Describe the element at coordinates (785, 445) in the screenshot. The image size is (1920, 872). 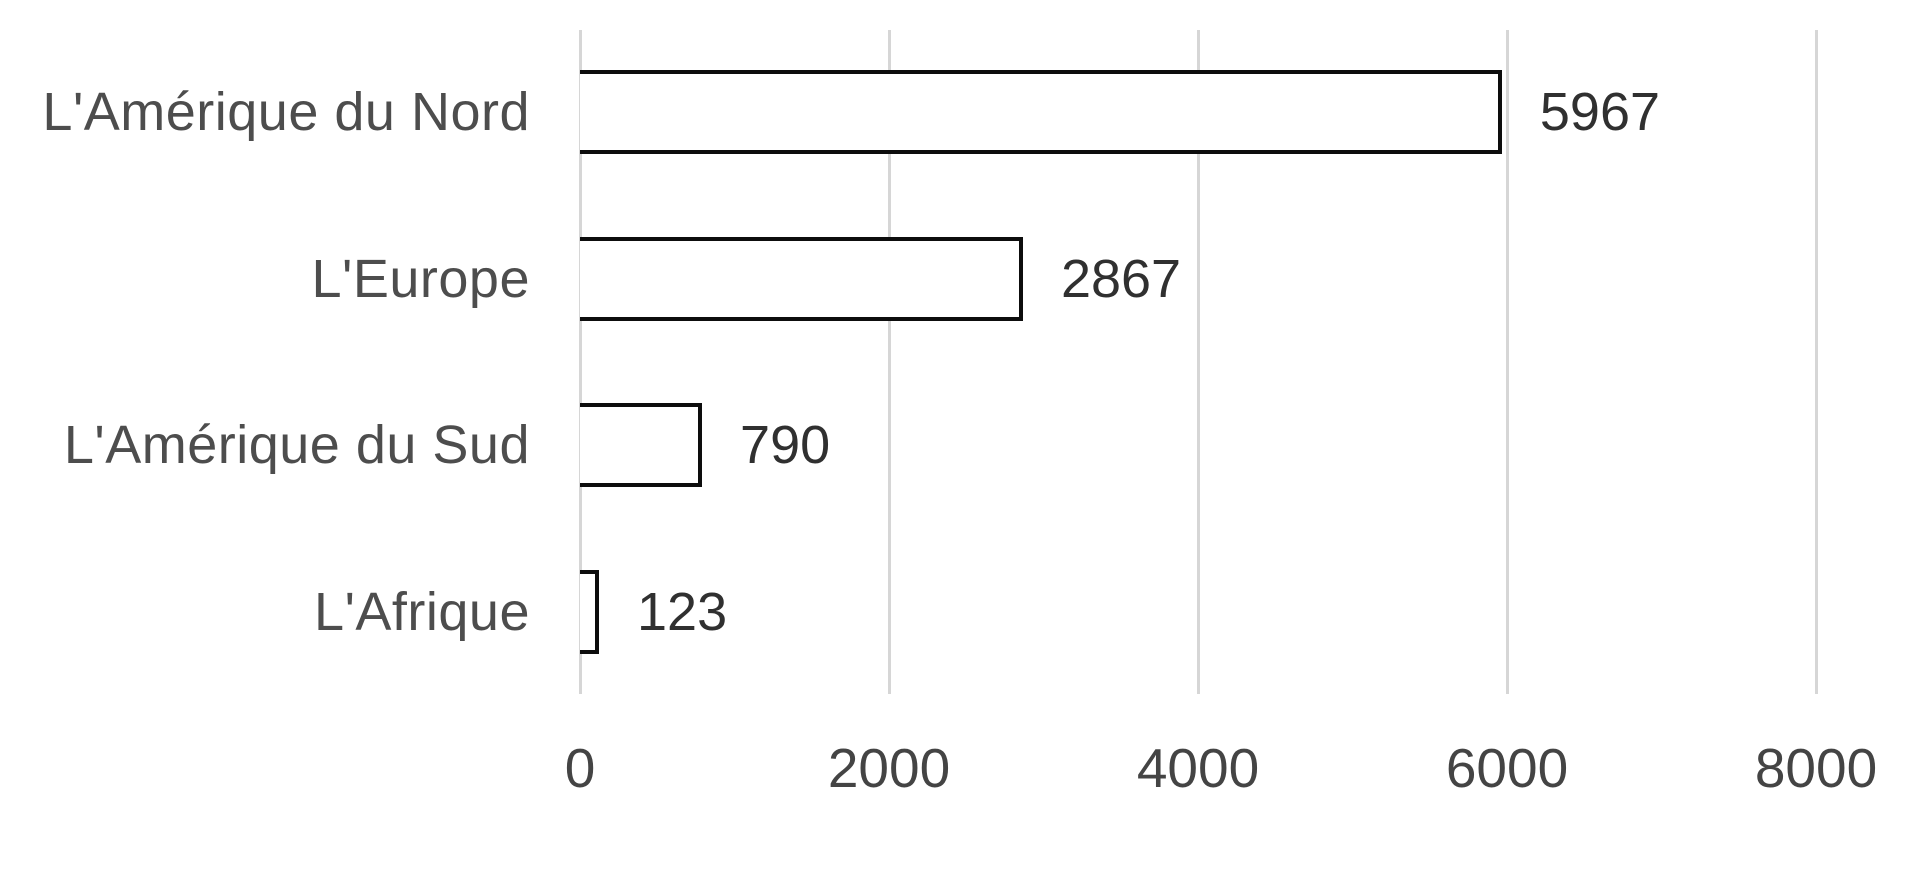
I see `value-label: 790` at that location.